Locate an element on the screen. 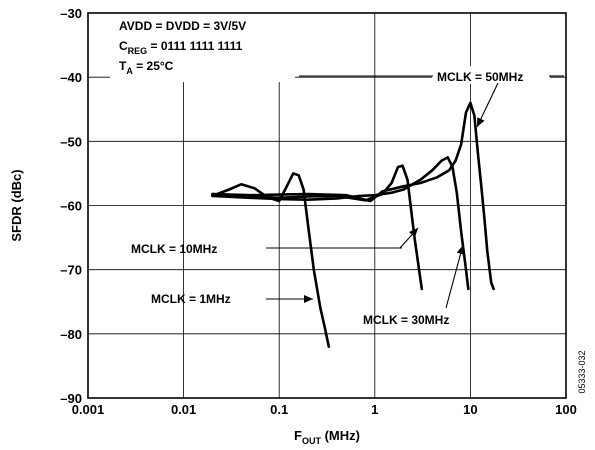 Image resolution: width=595 pixels, height=450 pixels. x-tick-label: 0.01 is located at coordinates (183, 409).